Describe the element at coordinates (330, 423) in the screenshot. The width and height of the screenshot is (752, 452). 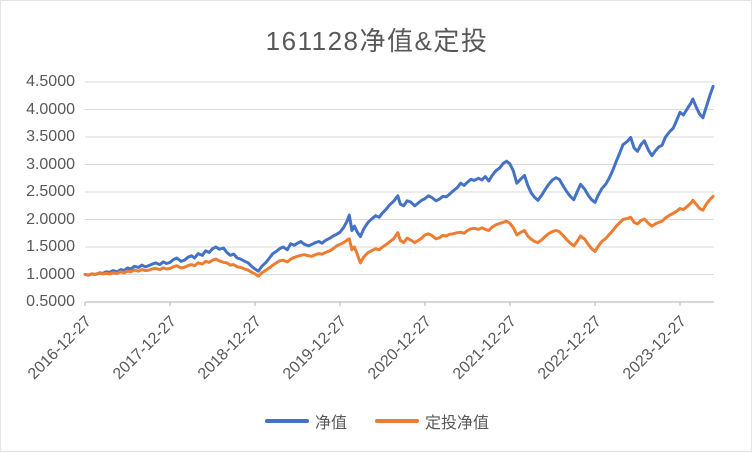
I see `legend-label-nav: 净值` at that location.